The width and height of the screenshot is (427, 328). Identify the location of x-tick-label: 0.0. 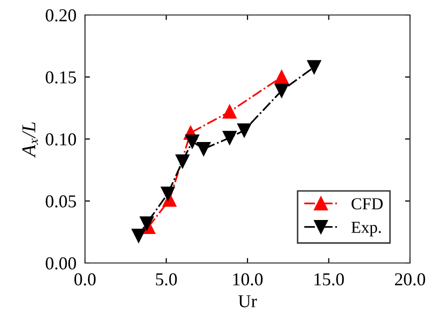
(85, 279).